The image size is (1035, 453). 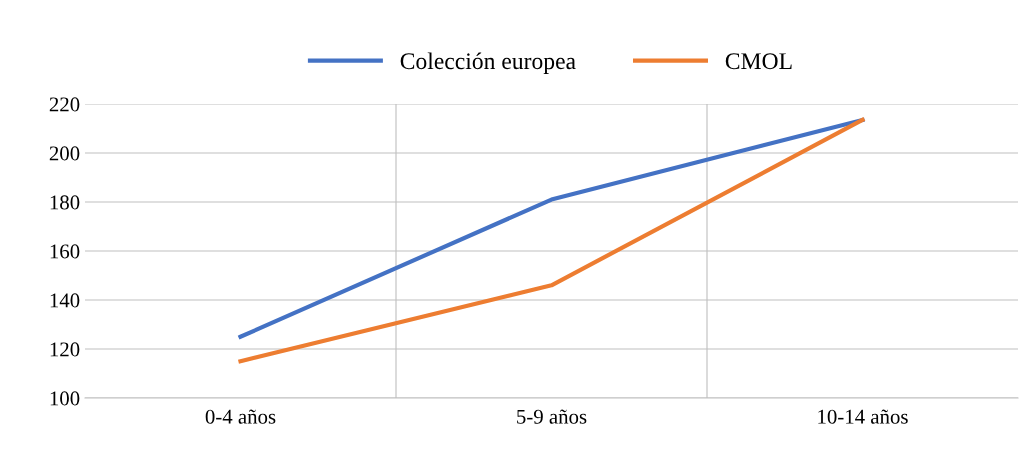 What do you see at coordinates (240, 416) in the screenshot?
I see `x-tick-label: 0-4 años` at bounding box center [240, 416].